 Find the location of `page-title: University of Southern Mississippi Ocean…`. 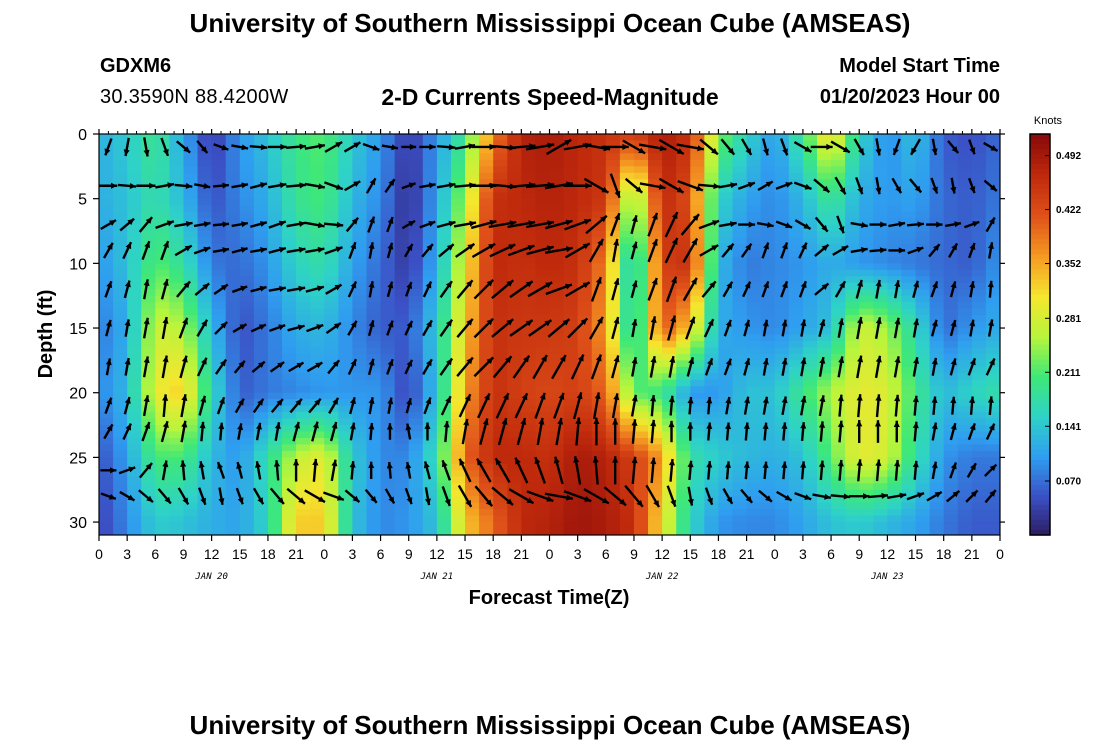

page-title: University of Southern Mississippi Ocean… is located at coordinates (550, 23).